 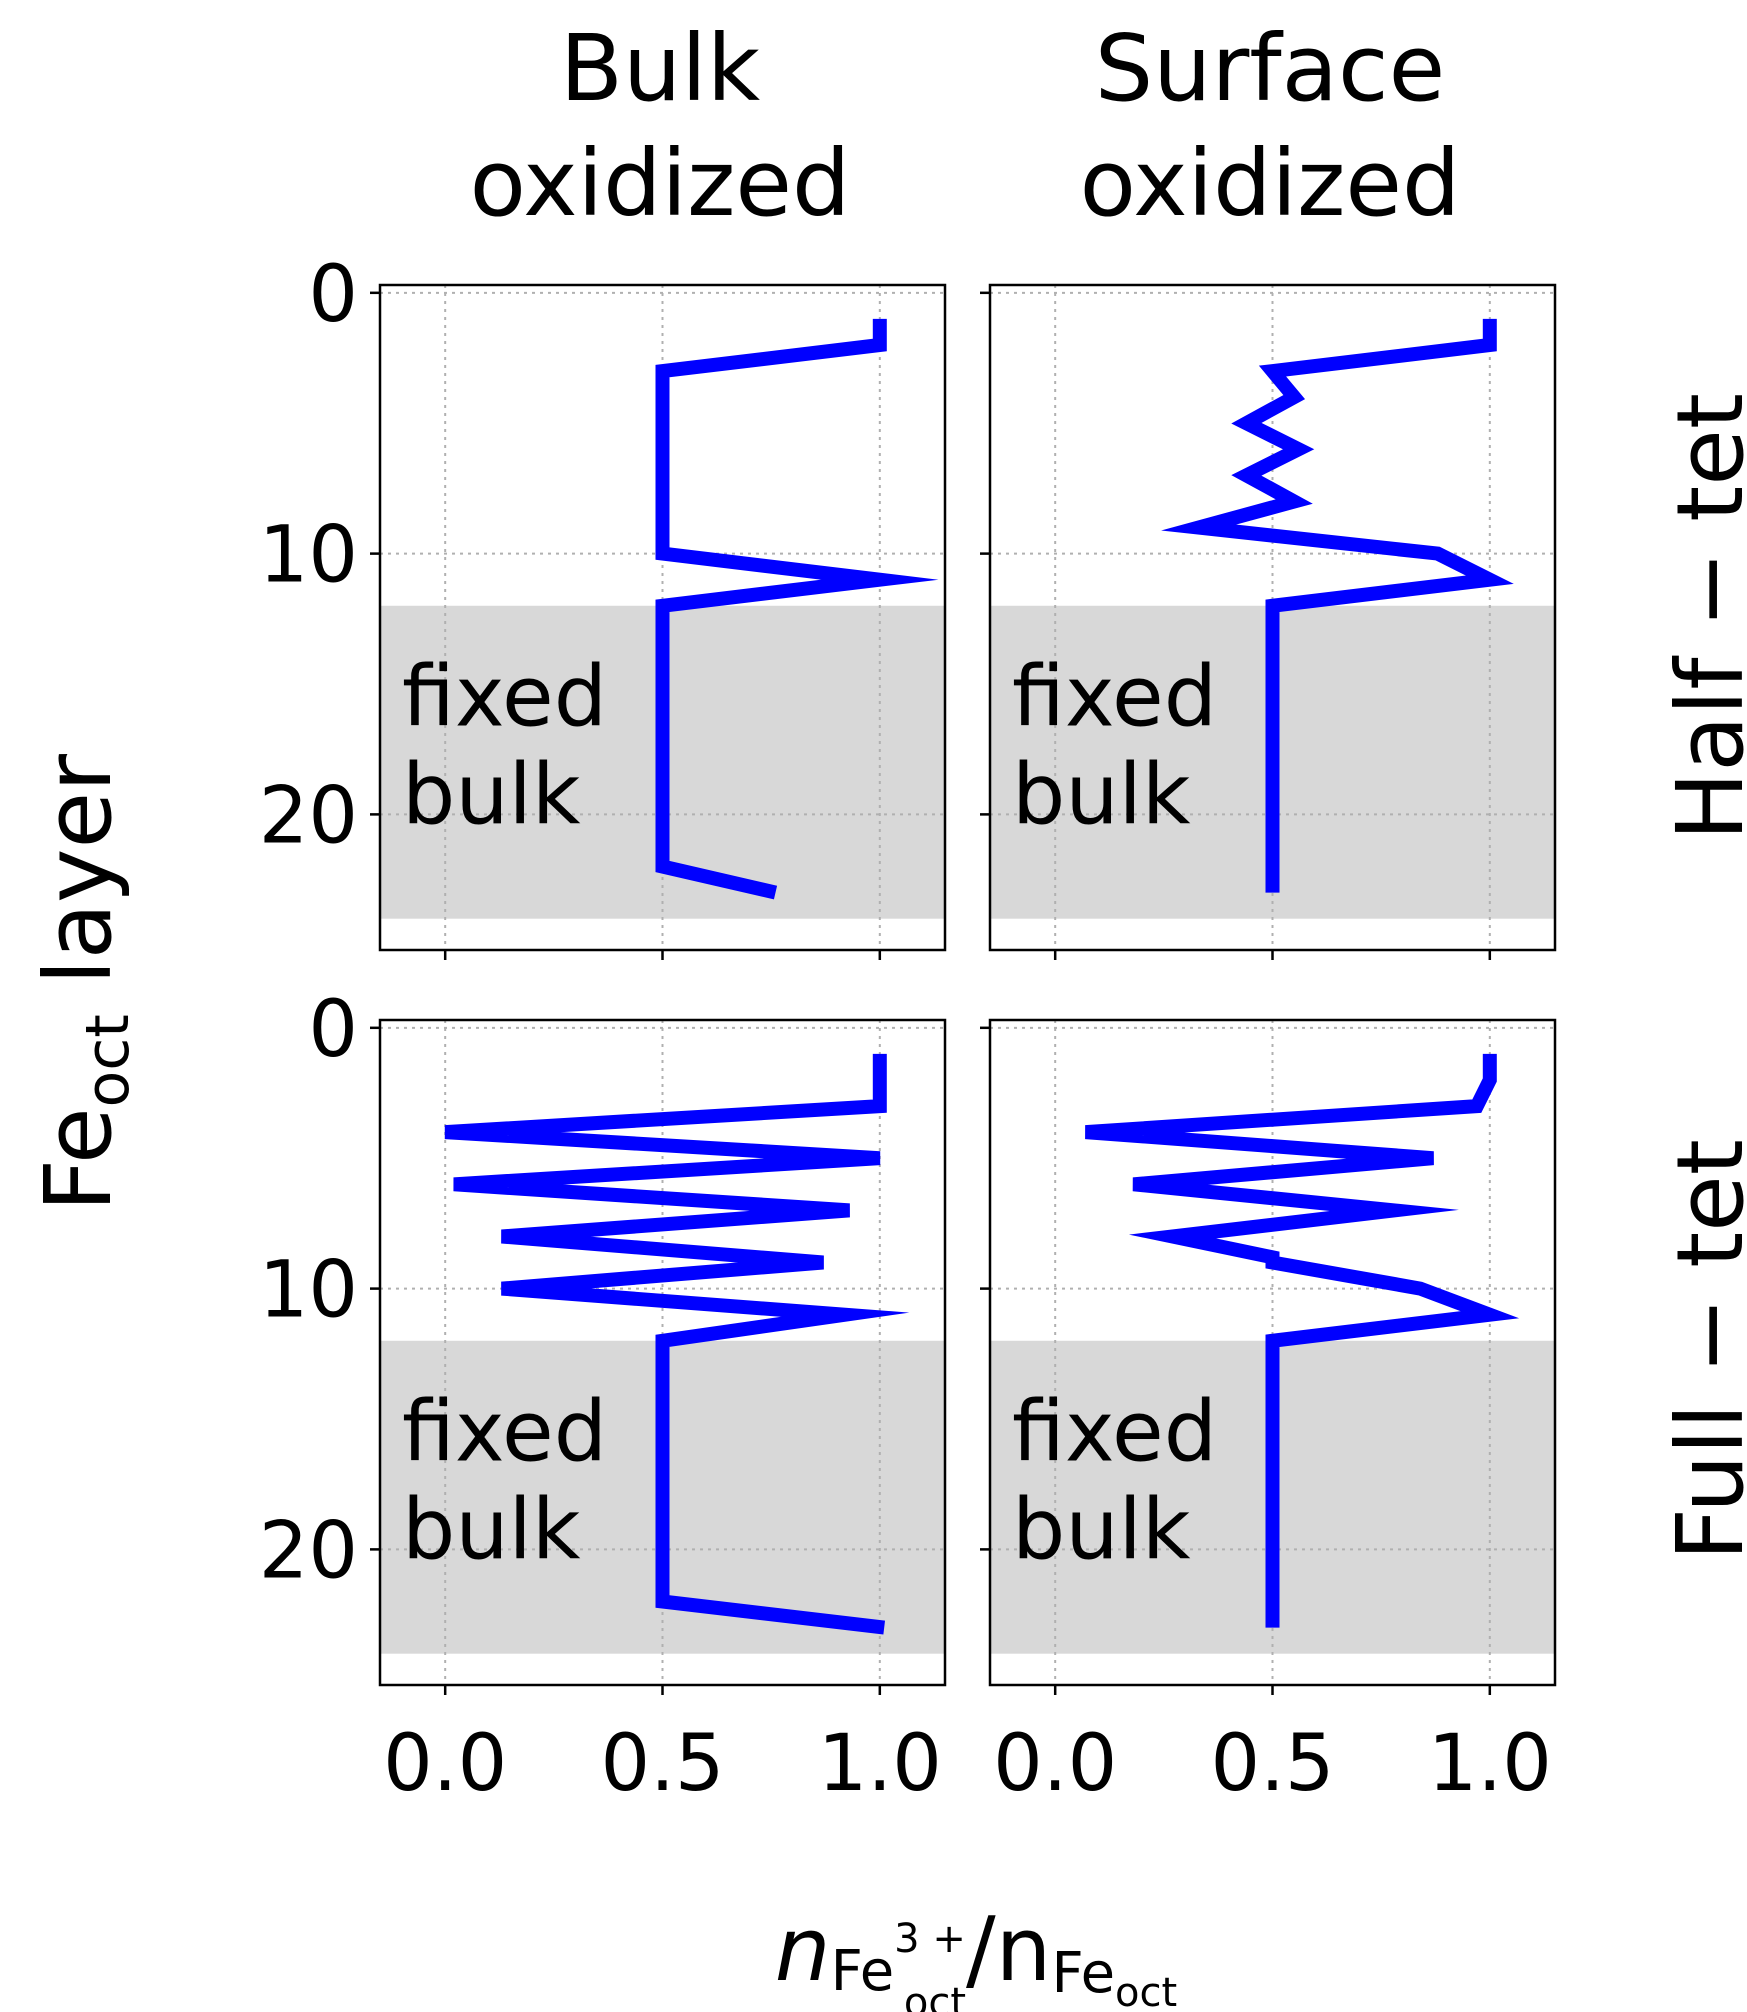 I want to click on x-axis-label-fe1: Fe, so click(x=863, y=1971).